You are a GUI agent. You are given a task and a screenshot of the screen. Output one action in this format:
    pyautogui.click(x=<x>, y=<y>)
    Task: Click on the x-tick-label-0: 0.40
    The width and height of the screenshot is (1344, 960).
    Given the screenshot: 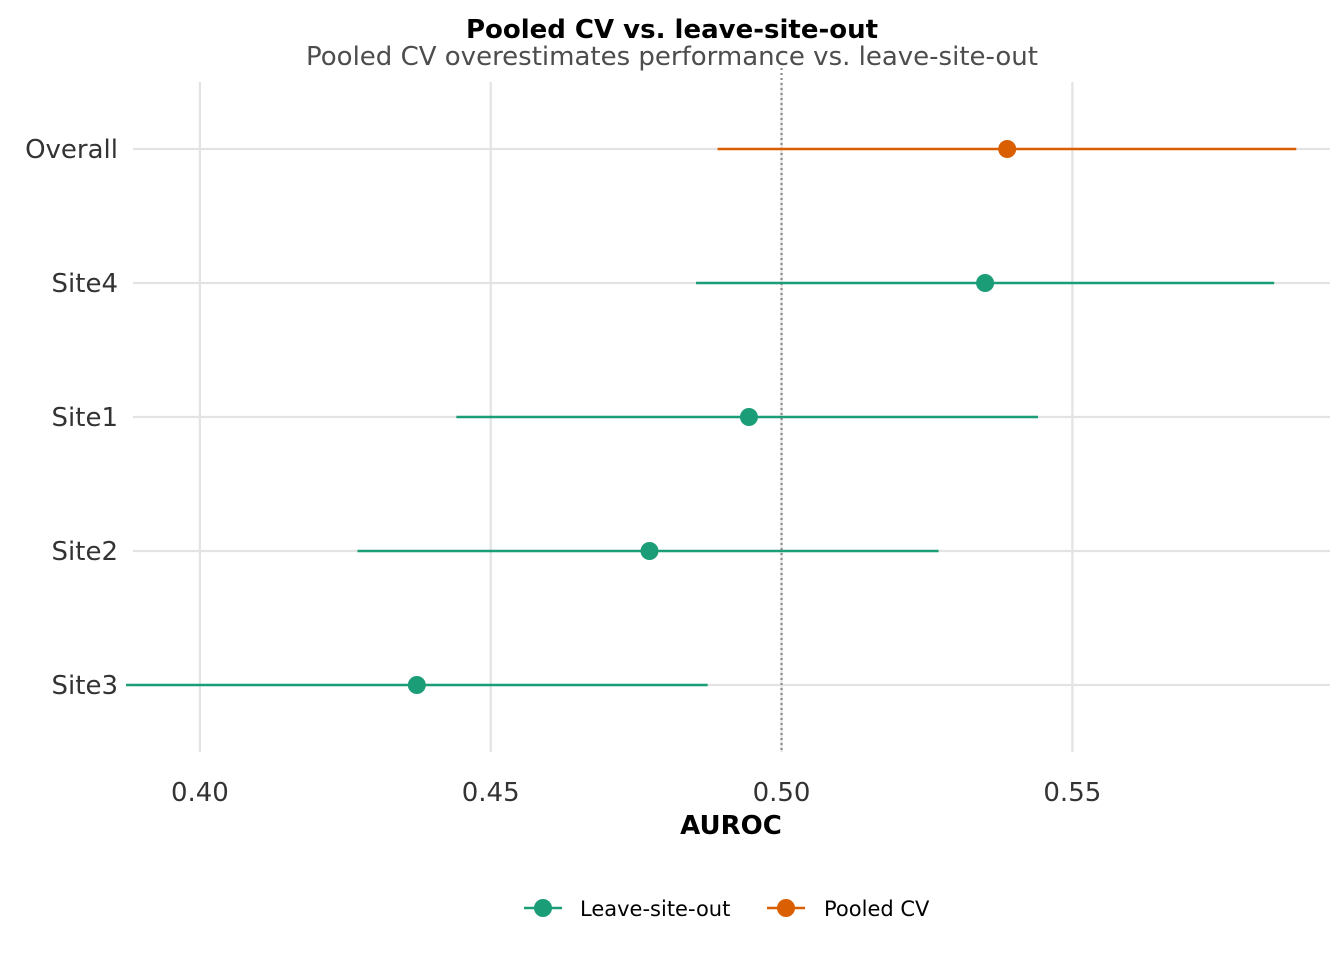 What is the action you would take?
    pyautogui.click(x=200, y=793)
    